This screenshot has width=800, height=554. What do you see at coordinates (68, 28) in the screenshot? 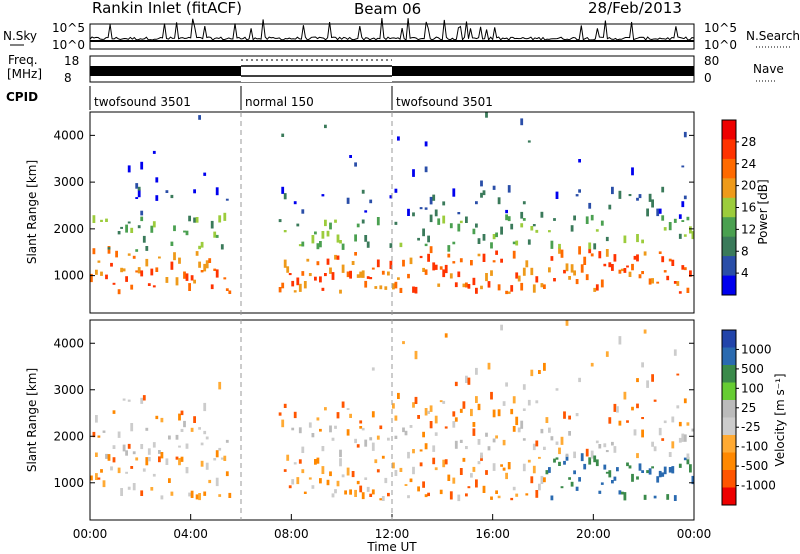
I see `nsky-tick-top: 10^5` at bounding box center [68, 28].